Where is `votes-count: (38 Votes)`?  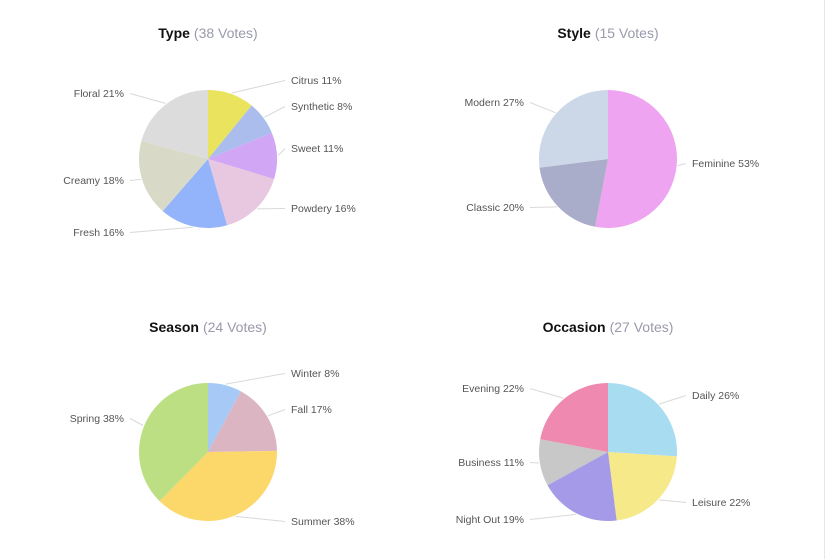 votes-count: (38 Votes) is located at coordinates (226, 33).